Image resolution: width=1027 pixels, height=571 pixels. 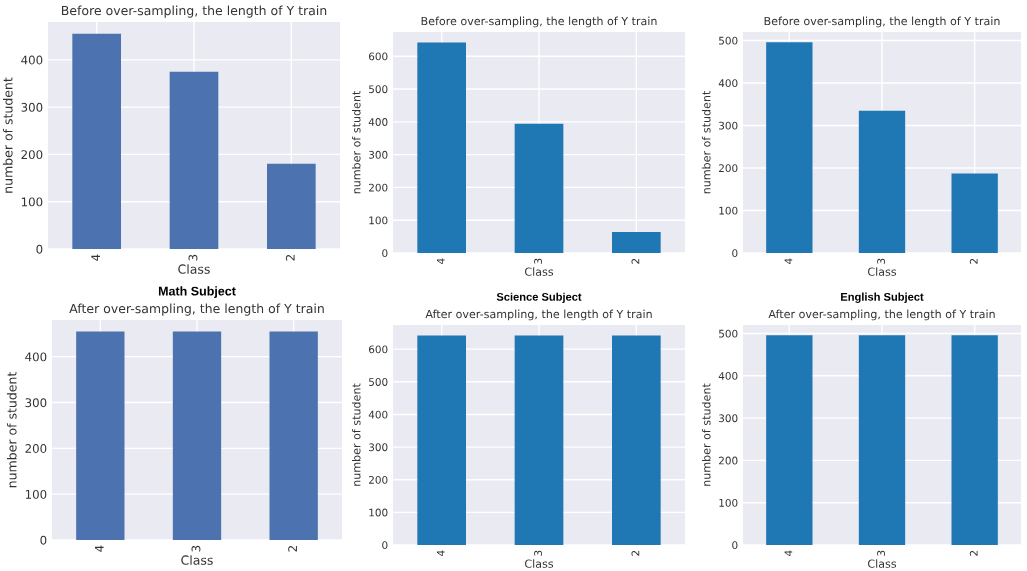 What do you see at coordinates (882, 297) in the screenshot?
I see `chart-title: English Subject` at bounding box center [882, 297].